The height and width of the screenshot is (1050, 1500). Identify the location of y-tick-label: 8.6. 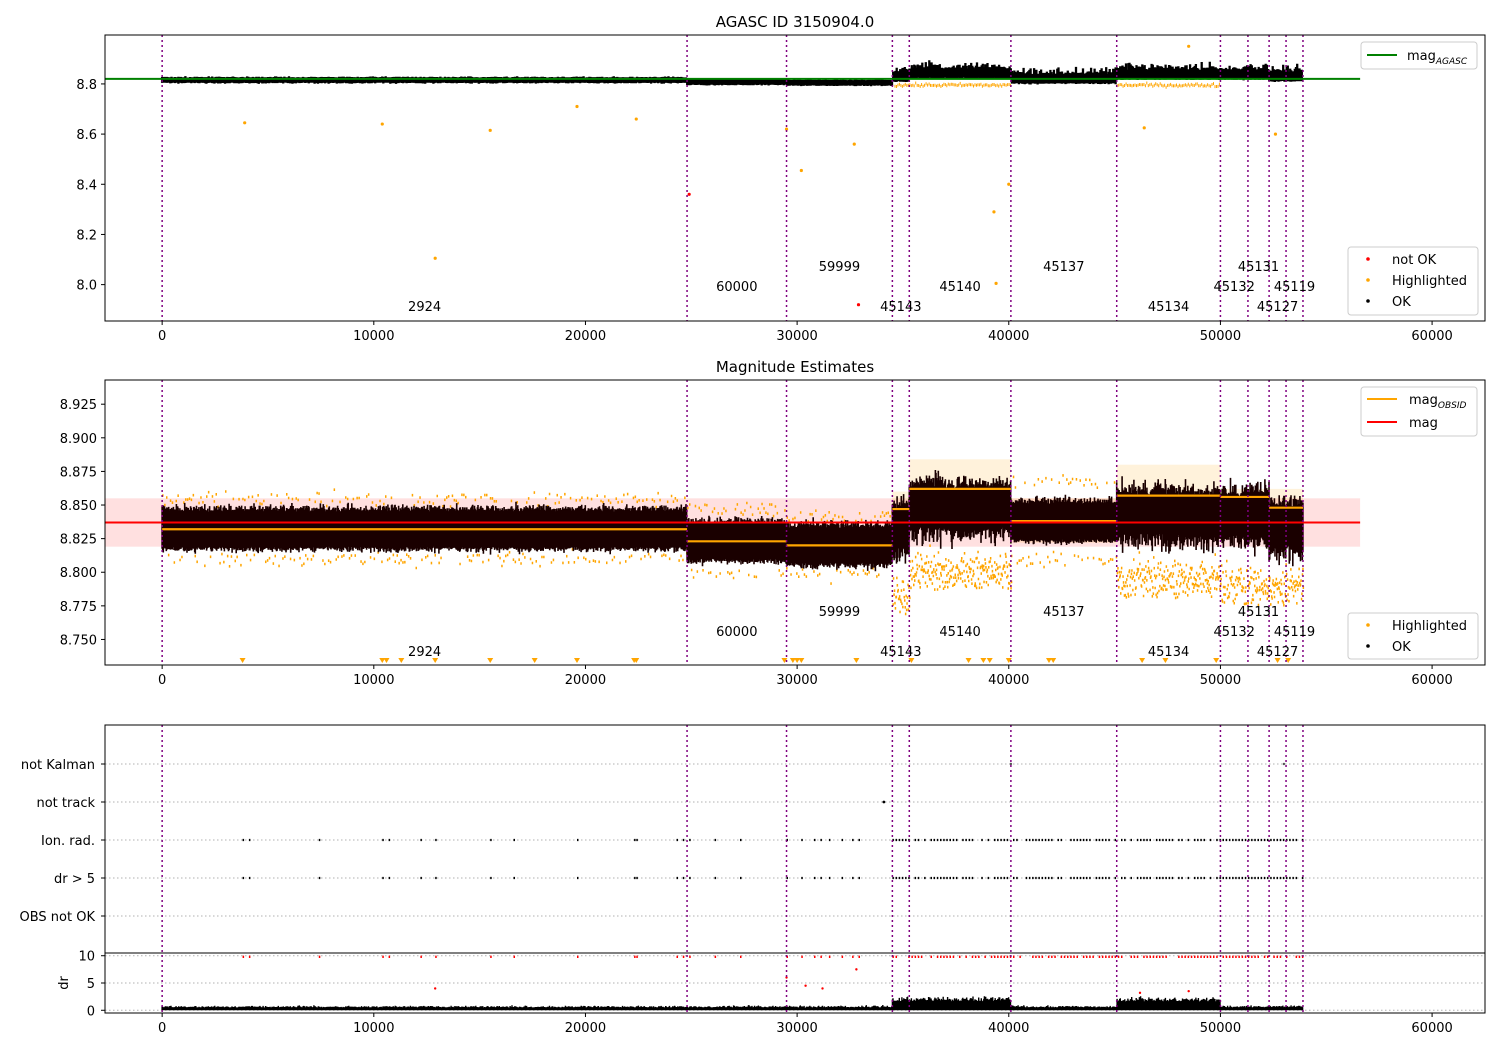
(86, 135).